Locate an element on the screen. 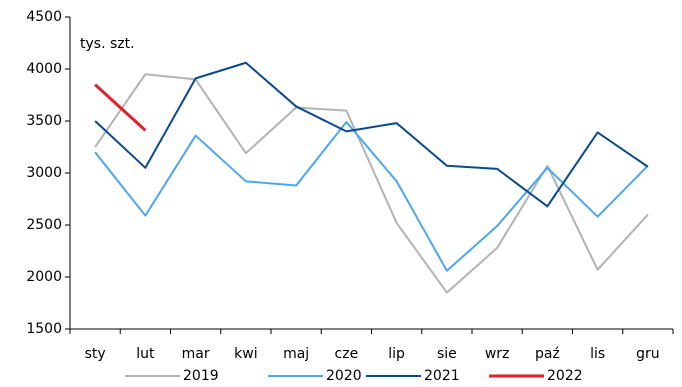  series-line is located at coordinates (120, 107).